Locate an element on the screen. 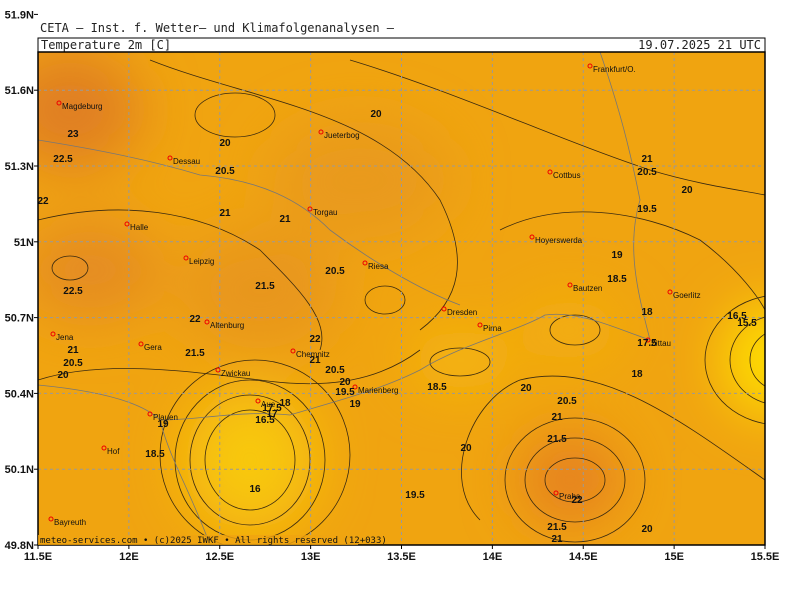  city-label: Cottbus is located at coordinates (567, 175).